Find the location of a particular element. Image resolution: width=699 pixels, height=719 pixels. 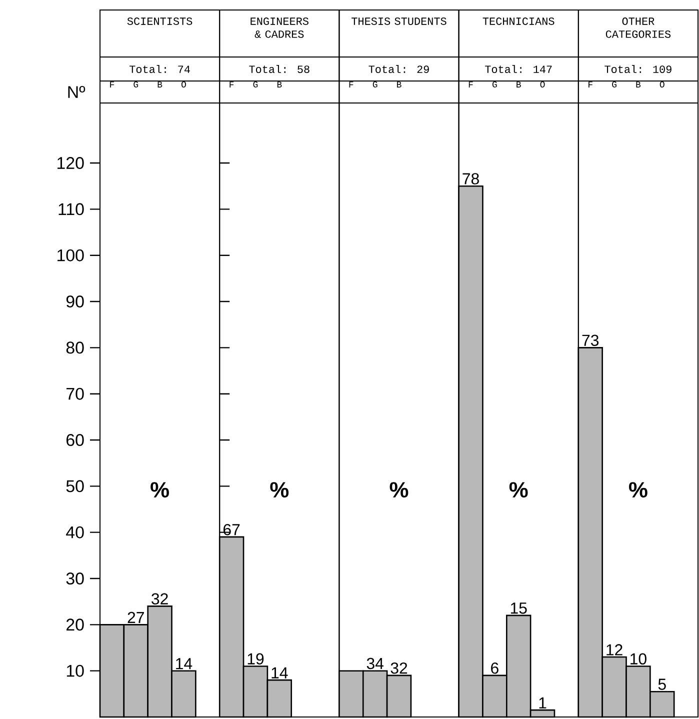

chart-title: TECHNICIANS is located at coordinates (518, 21).